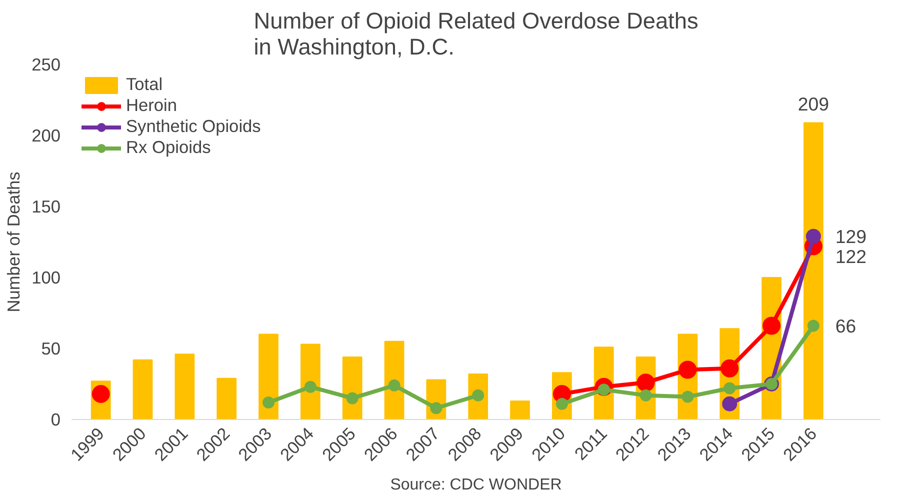 Image resolution: width=904 pixels, height=502 pixels. Describe the element at coordinates (14, 241) in the screenshot. I see `y-axis-title: Number of Deaths` at that location.